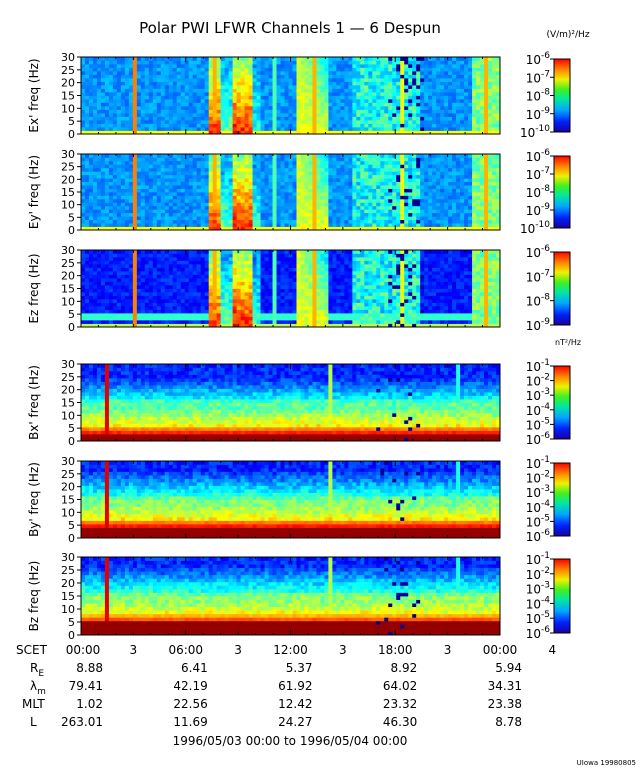 The width and height of the screenshot is (640, 768). I want to click on x-tick-re: 8.92, so click(404, 668).